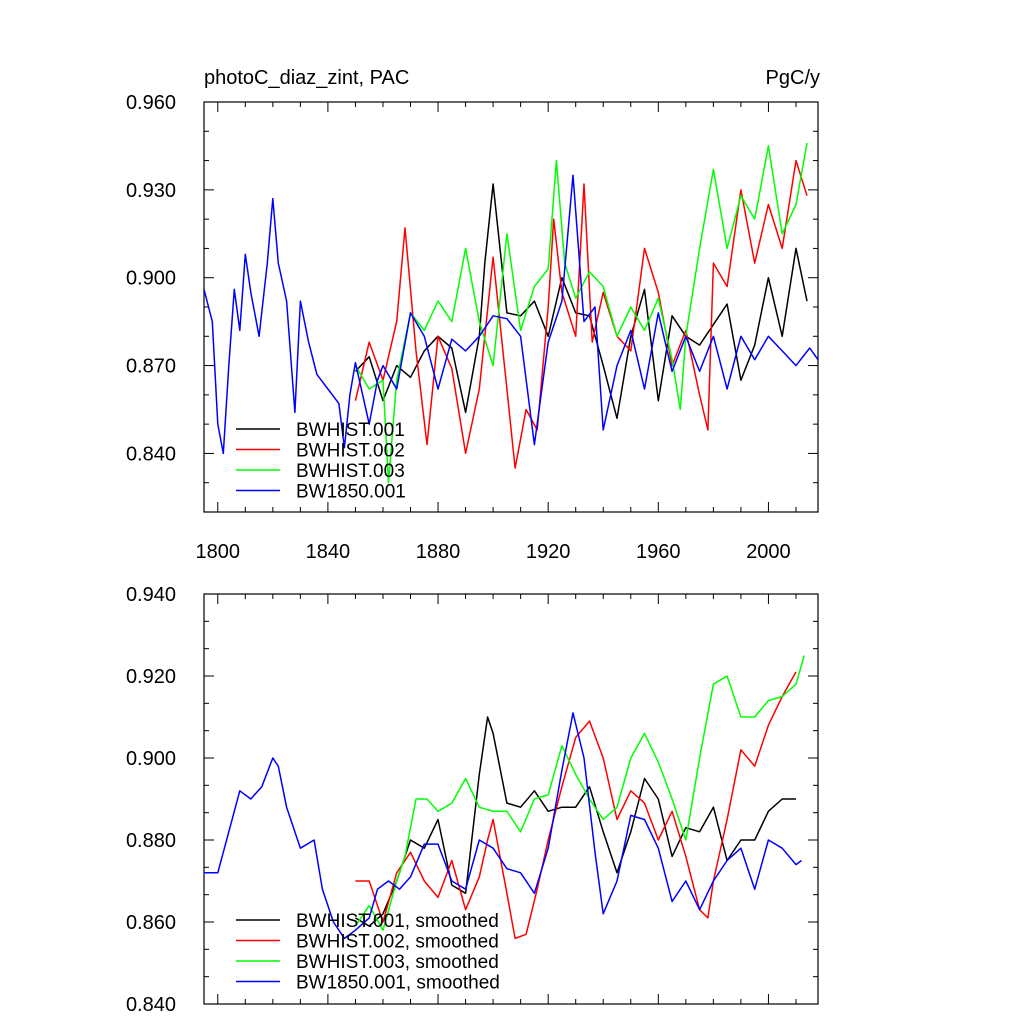 The width and height of the screenshot is (1024, 1024). Describe the element at coordinates (350, 471) in the screenshot. I see `legend-label: BWHIST.003` at that location.